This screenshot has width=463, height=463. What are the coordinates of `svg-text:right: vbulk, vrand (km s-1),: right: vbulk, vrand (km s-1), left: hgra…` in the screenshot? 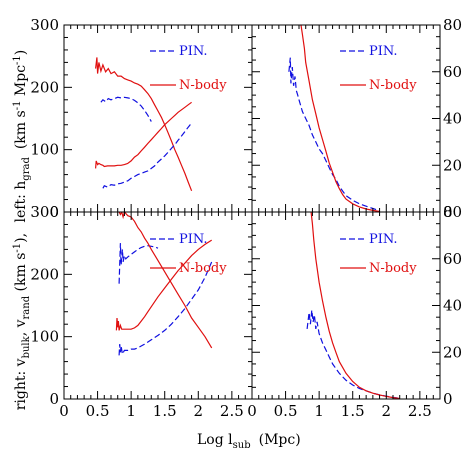 It's located at (22, 230).